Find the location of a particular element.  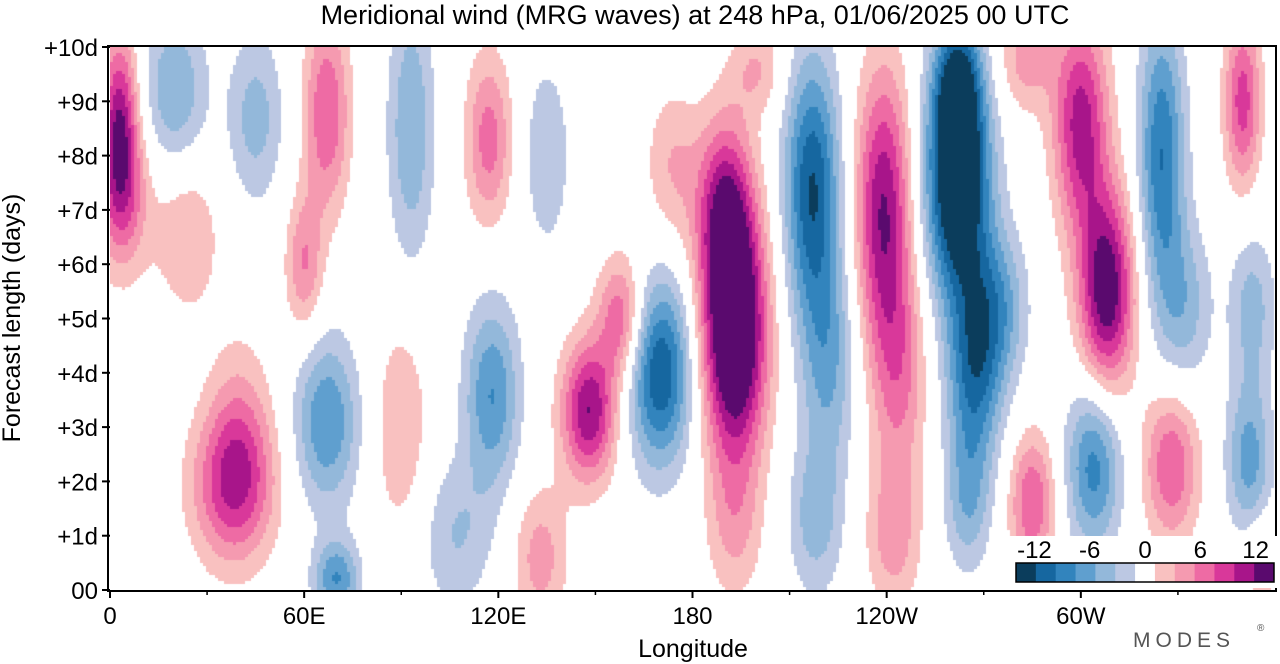

colorbar-tick-label: 0 is located at coordinates (1144, 550).